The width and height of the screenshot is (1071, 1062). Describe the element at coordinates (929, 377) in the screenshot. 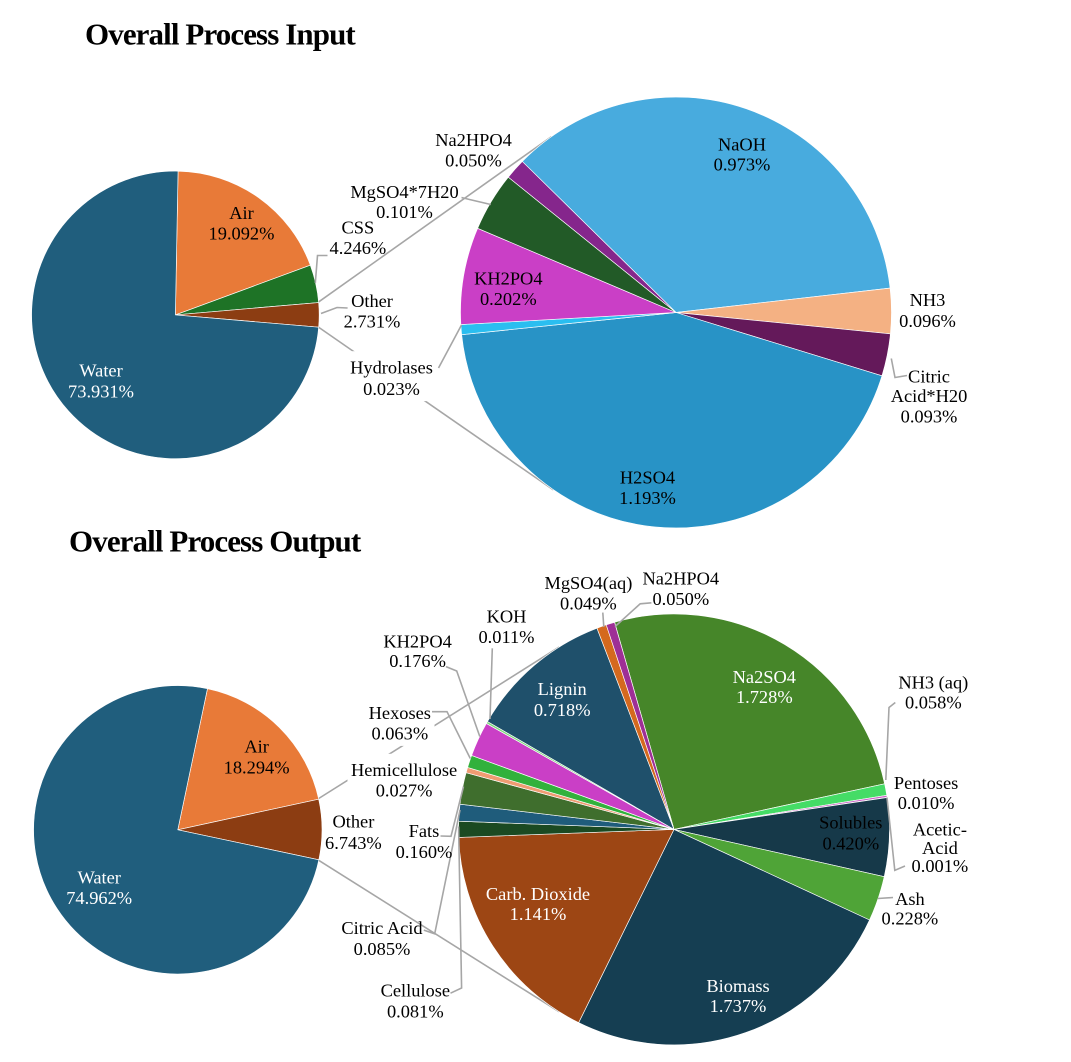

I see `svg-text: Citric` at that location.